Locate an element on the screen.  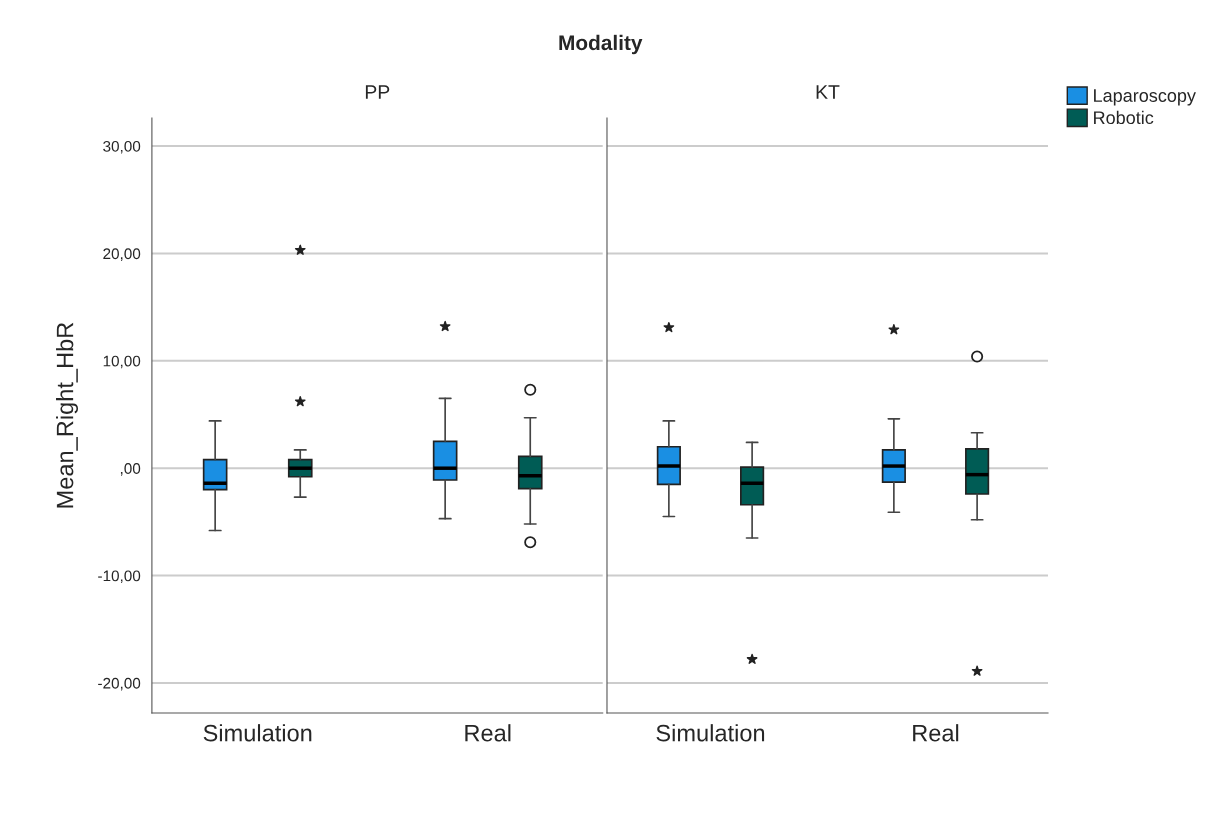
y-tick-label: -20,00 is located at coordinates (119, 684).